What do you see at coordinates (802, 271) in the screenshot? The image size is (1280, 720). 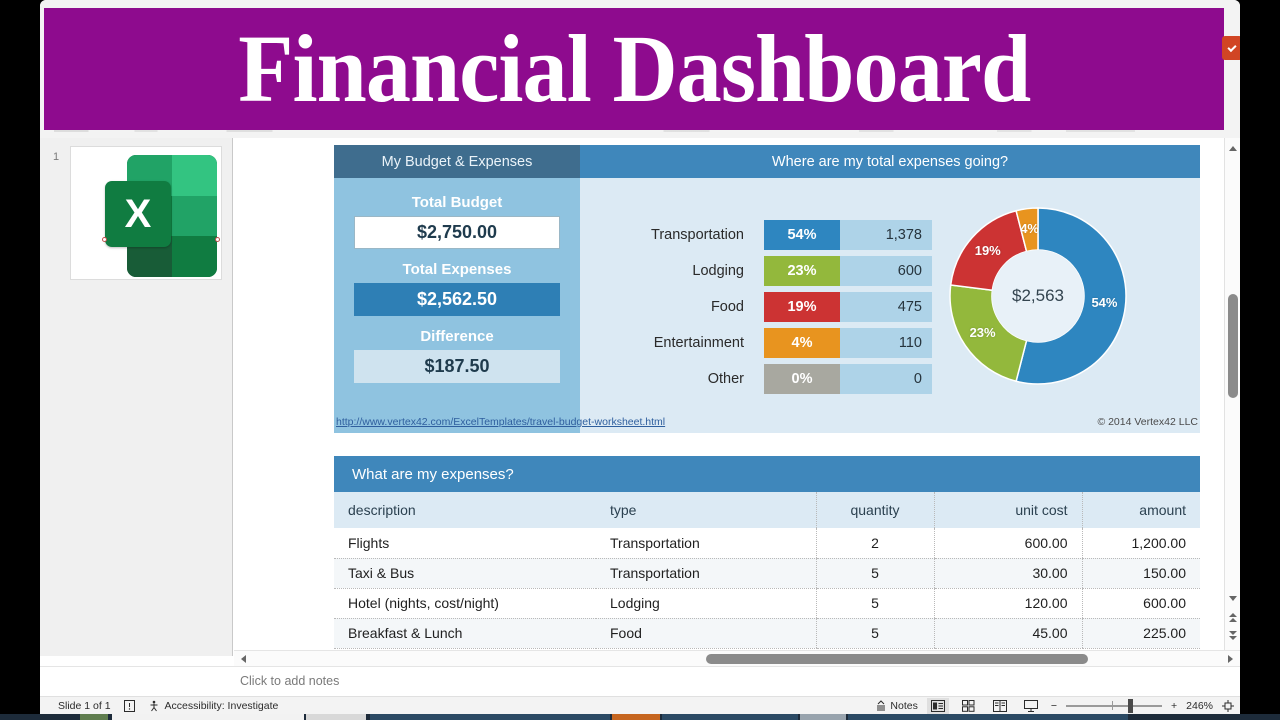 I see `breakdown-percent-cell: 23%` at bounding box center [802, 271].